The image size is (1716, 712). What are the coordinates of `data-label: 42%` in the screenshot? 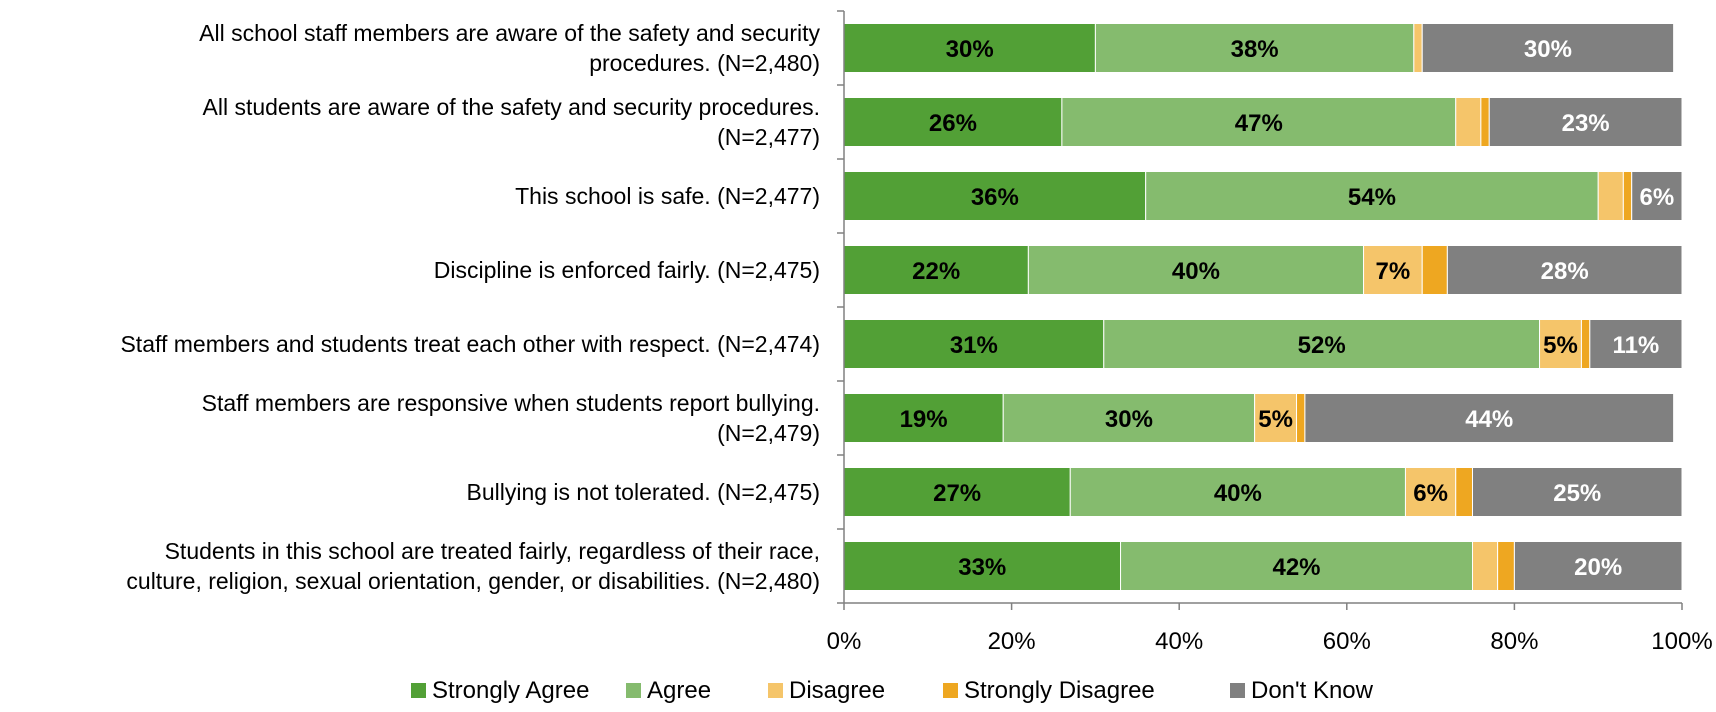 It's located at (1296, 567).